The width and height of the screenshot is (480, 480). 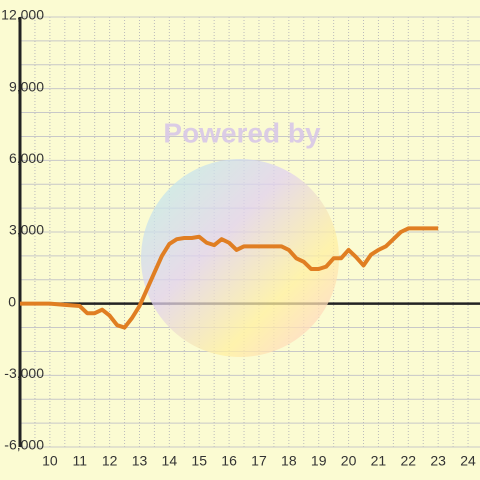 I want to click on x-tick-label: 10, so click(x=50, y=461).